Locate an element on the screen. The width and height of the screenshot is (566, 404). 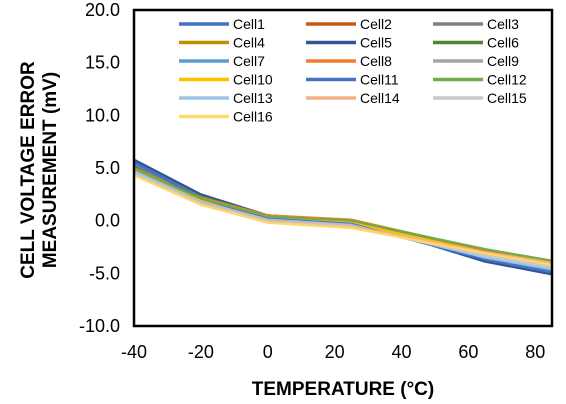
legend-label: Cell4 is located at coordinates (249, 43).